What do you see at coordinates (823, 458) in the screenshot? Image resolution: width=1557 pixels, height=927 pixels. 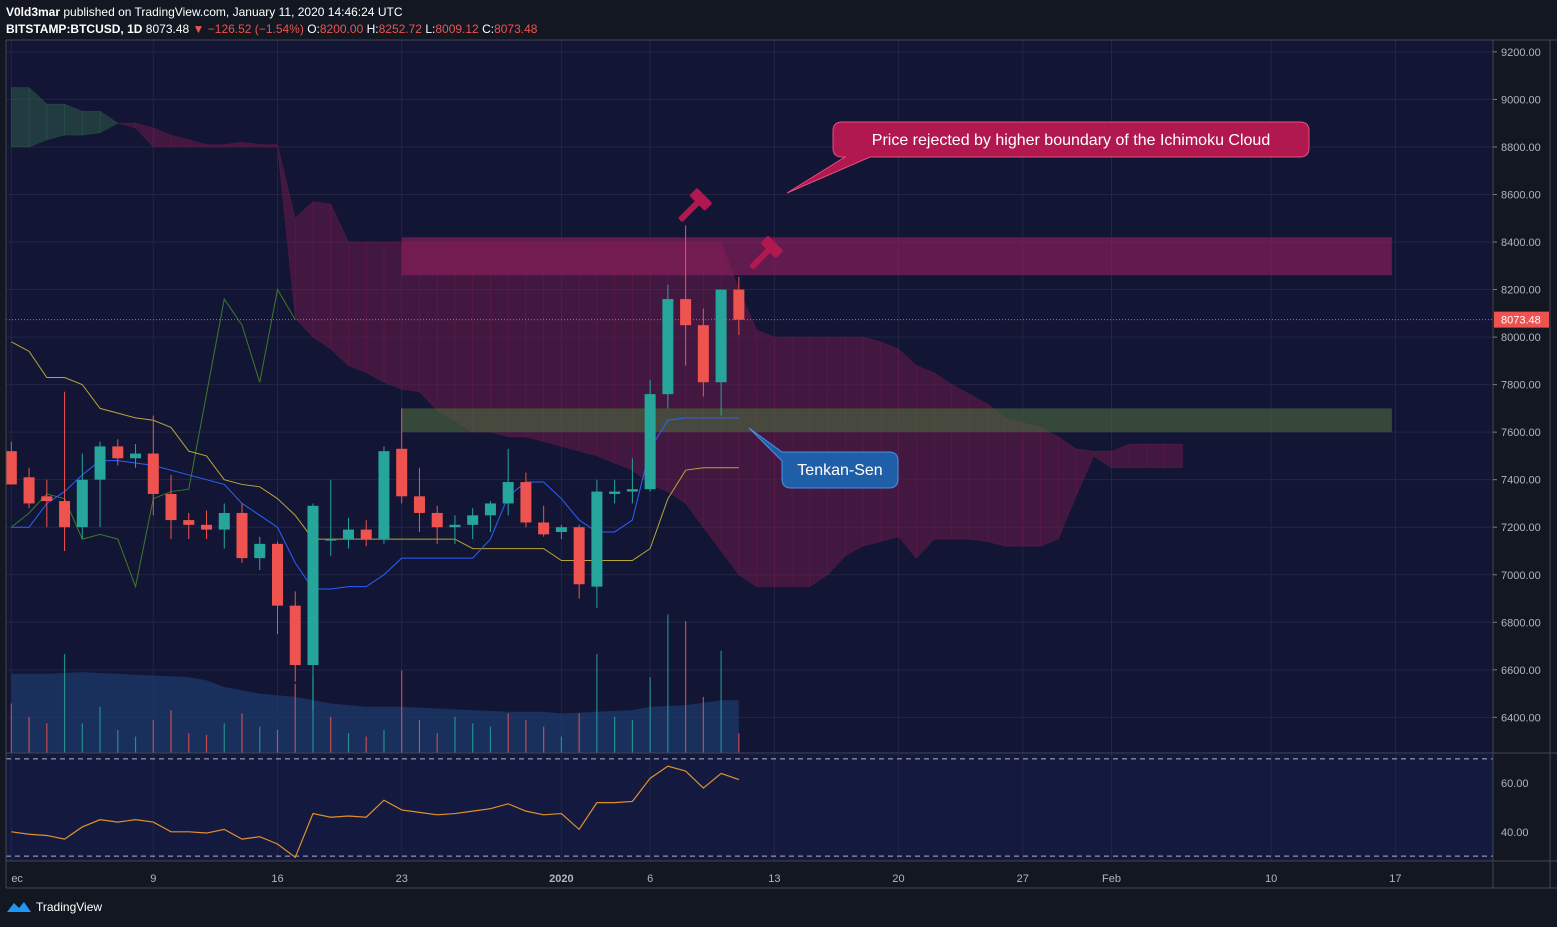 I see `tenkan-sen-callout: Tenkan-Sen` at bounding box center [823, 458].